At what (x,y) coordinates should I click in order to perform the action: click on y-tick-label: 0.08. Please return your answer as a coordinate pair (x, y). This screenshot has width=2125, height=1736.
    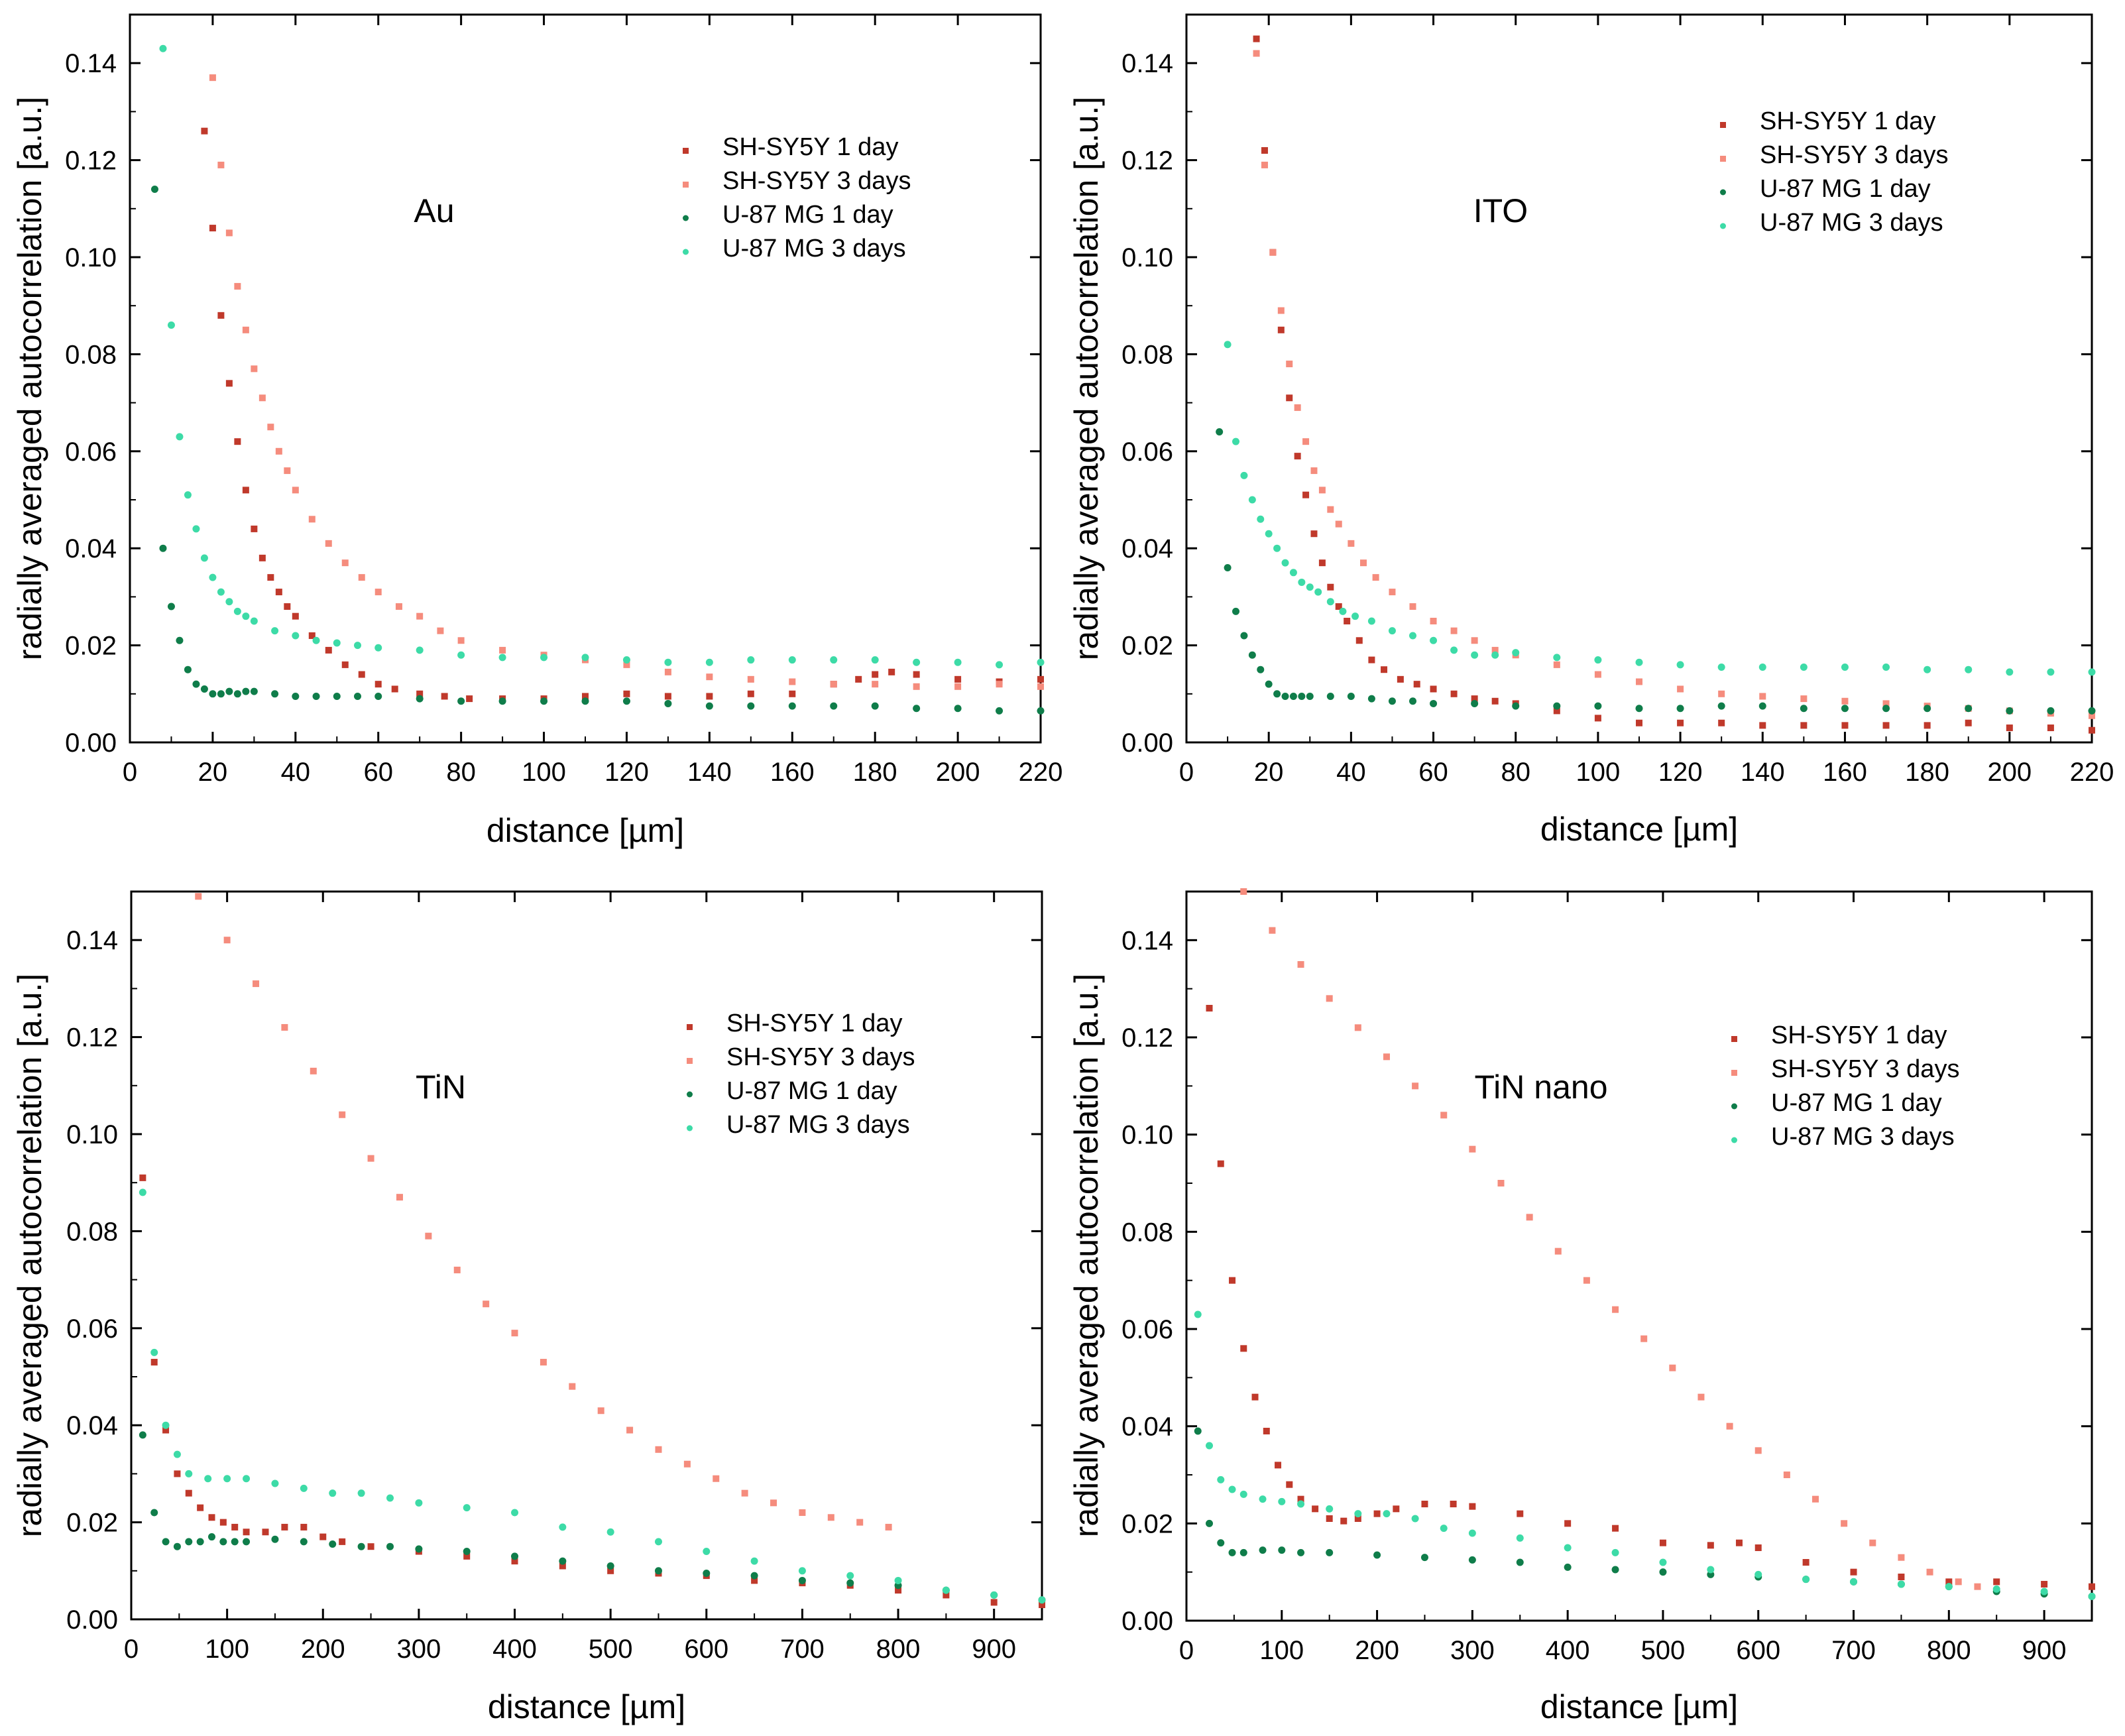
    Looking at the image, I should click on (1147, 1232).